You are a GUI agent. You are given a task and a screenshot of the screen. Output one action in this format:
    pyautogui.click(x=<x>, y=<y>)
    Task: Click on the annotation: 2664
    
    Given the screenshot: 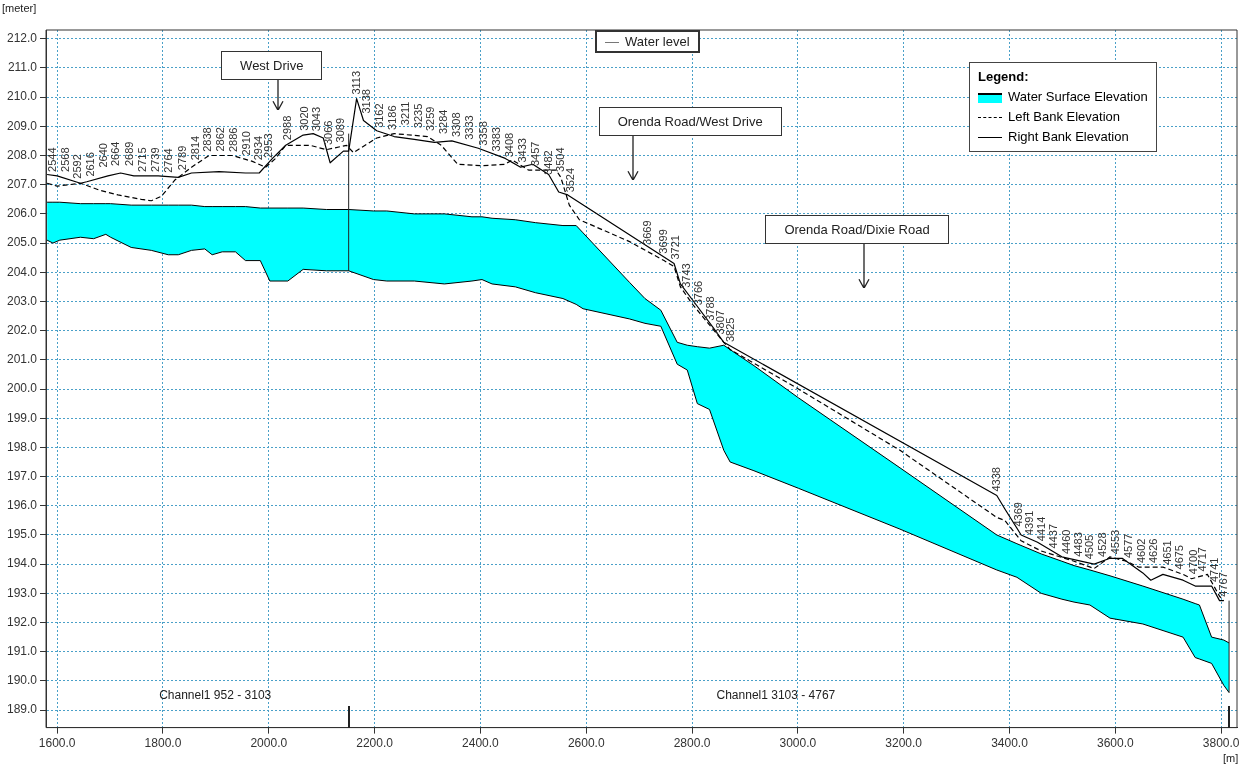 What is the action you would take?
    pyautogui.click(x=115, y=154)
    